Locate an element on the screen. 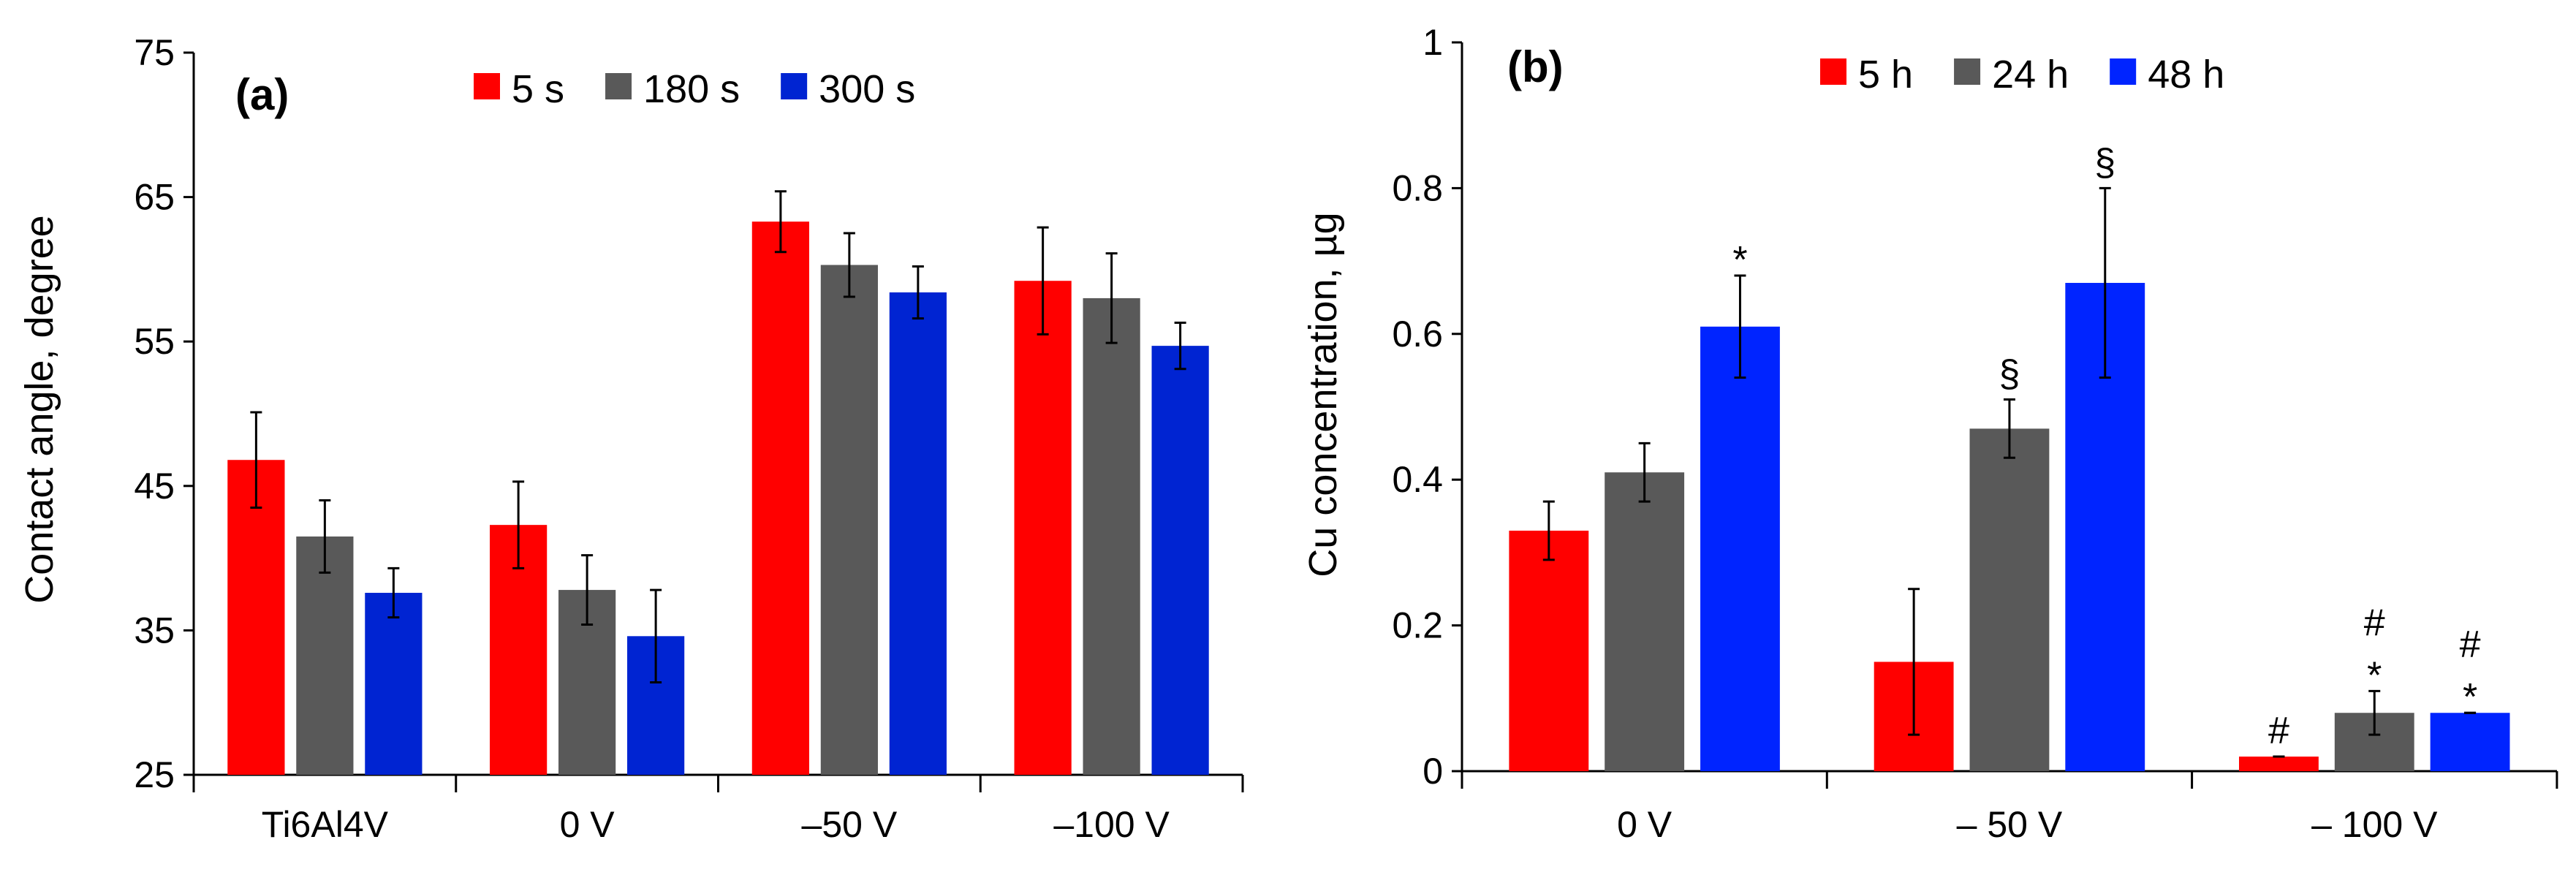 This screenshot has height=883, width=2576. chart-b-legend: 5 h 24 h 48 h is located at coordinates (2022, 74).